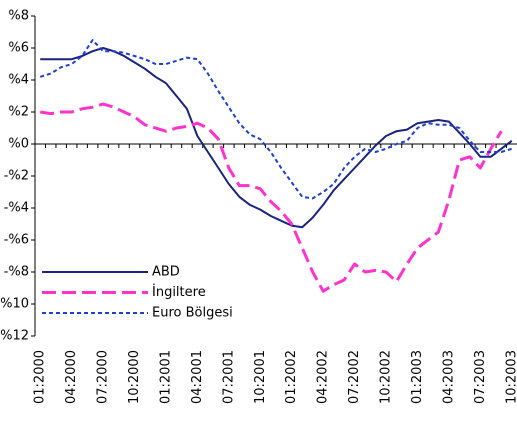 Image resolution: width=517 pixels, height=423 pixels. What do you see at coordinates (14, 304) in the screenshot?
I see `y-tick-label: -%10` at bounding box center [14, 304].